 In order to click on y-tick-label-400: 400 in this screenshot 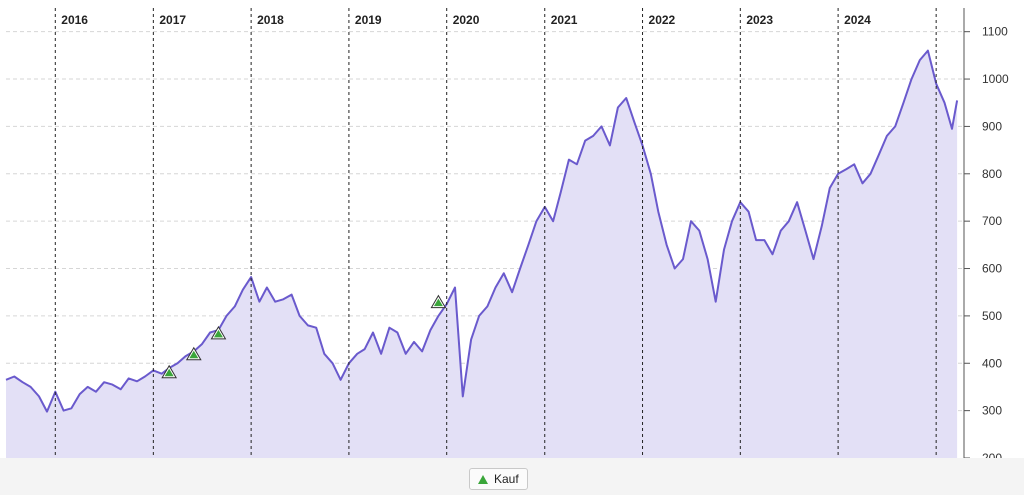, I will do `click(992, 363)`.